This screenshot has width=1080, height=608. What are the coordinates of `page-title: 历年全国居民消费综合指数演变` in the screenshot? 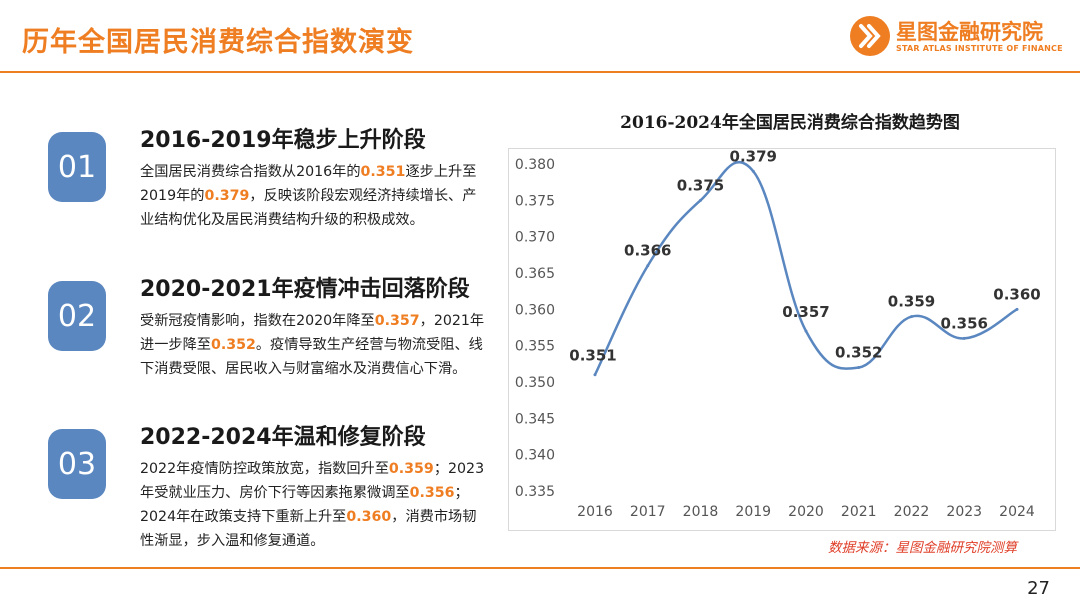 It's located at (218, 42).